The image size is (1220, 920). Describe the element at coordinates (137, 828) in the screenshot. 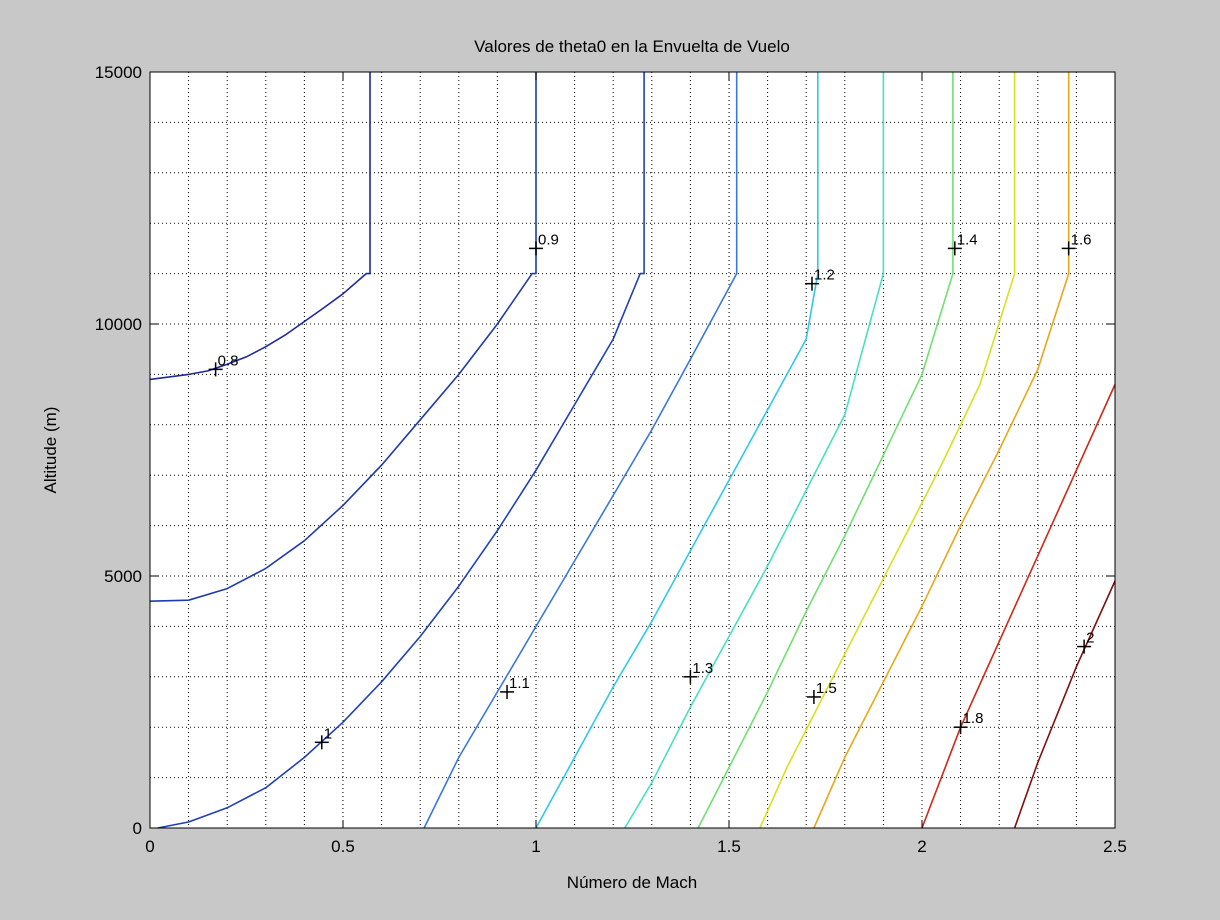

I see `y-tick-label: 0` at that location.